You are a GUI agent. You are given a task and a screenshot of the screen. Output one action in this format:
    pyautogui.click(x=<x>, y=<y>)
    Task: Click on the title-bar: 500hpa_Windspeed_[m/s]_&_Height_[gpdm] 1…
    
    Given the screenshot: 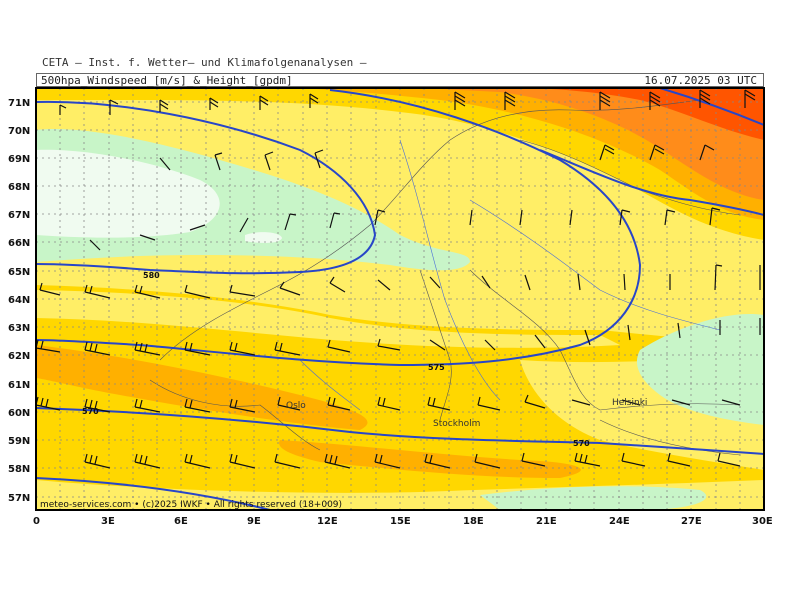 What is the action you would take?
    pyautogui.click(x=400, y=80)
    